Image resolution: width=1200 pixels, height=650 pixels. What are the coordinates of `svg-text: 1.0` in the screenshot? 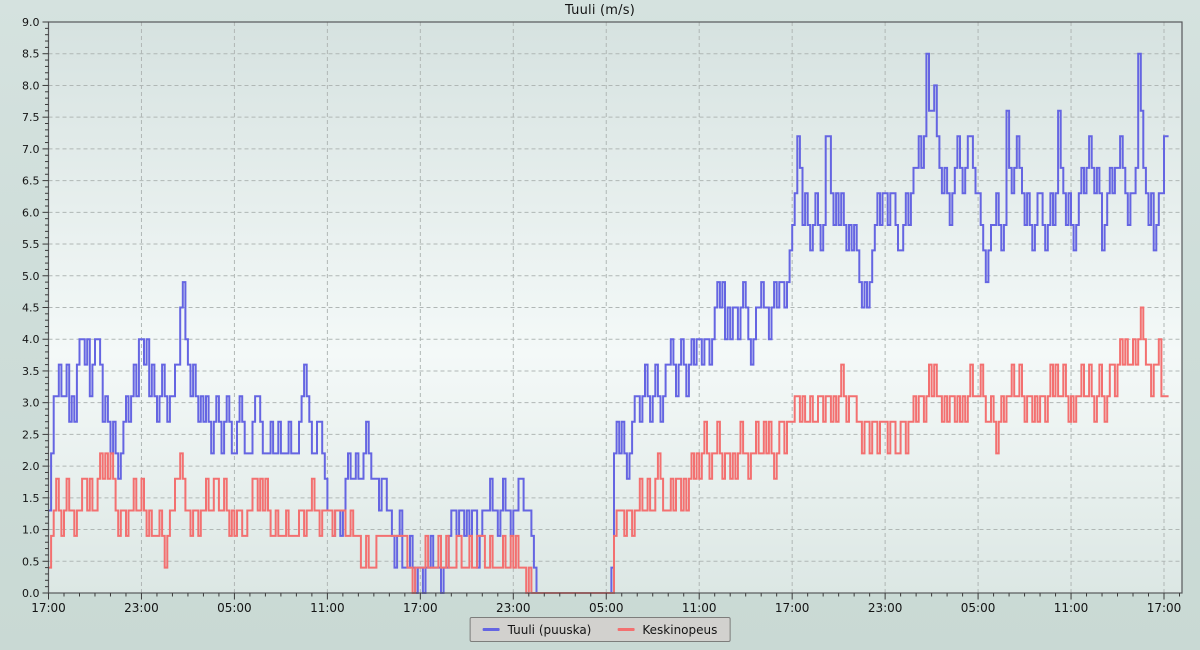 It's located at (31, 530).